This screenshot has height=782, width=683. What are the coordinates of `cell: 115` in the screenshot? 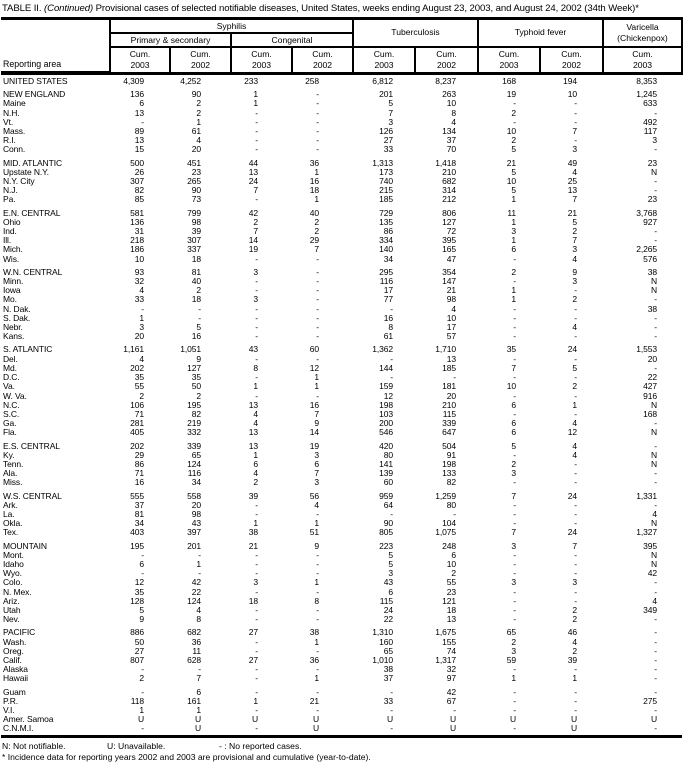 It's located at (386, 600).